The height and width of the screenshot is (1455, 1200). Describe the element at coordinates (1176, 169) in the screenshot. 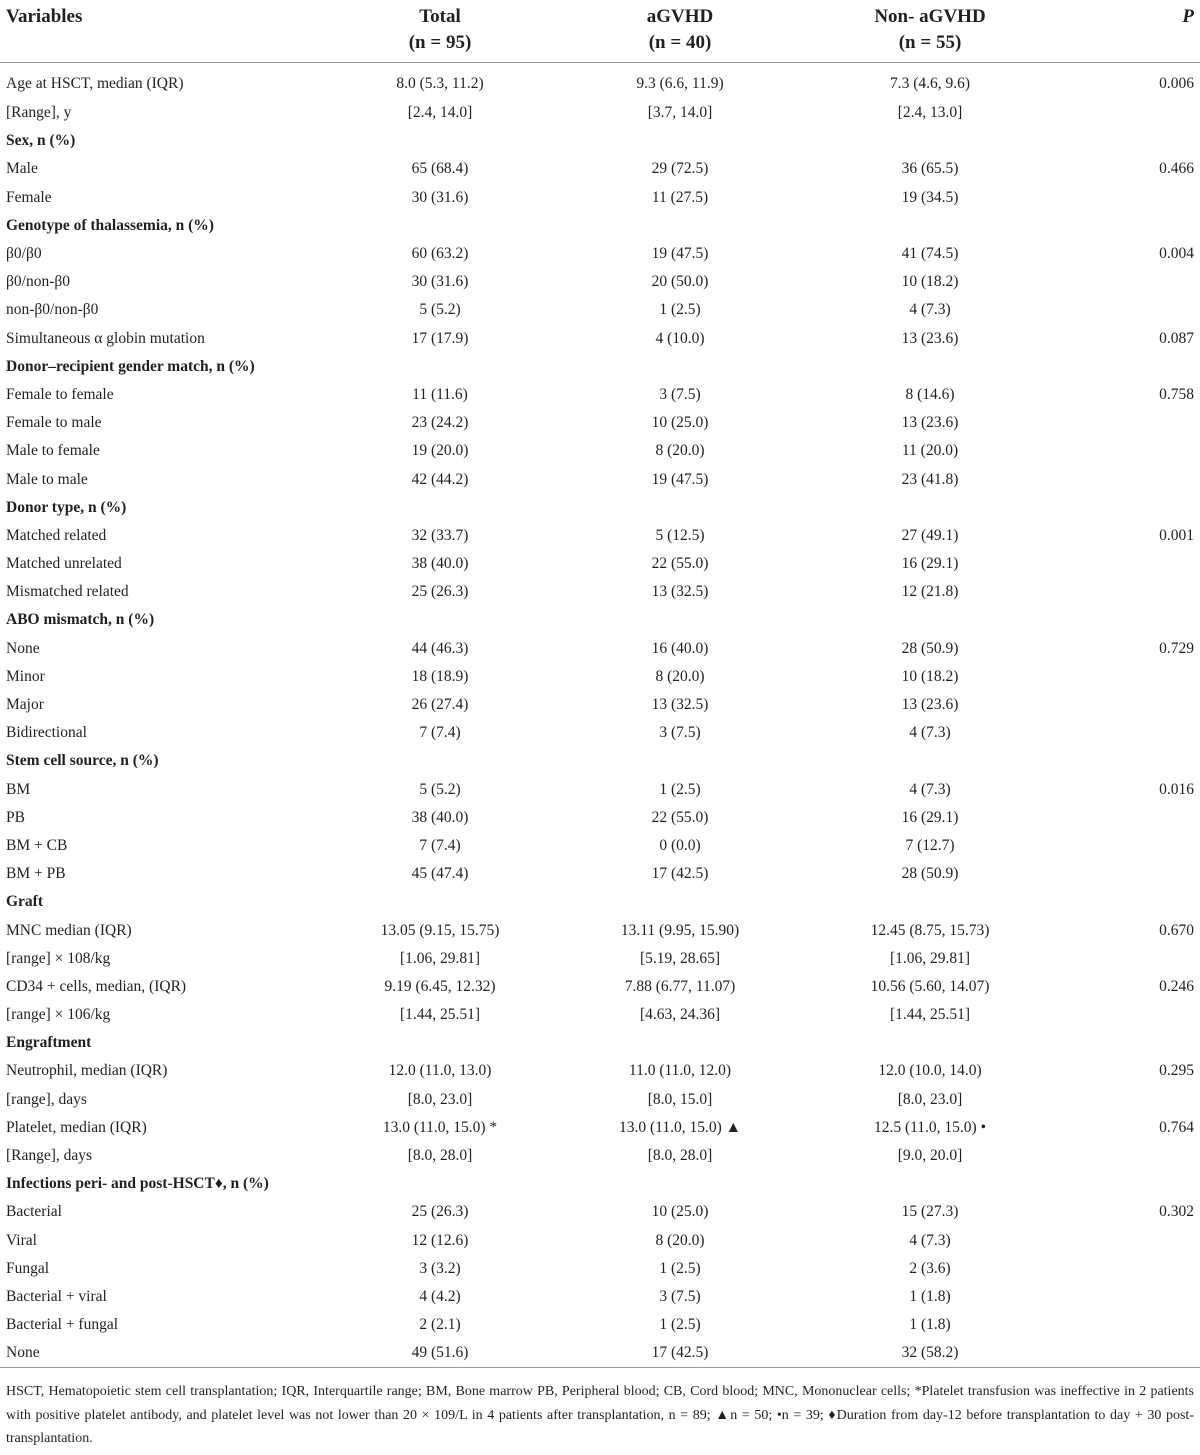

I see `cell-p-value: 0.466` at that location.